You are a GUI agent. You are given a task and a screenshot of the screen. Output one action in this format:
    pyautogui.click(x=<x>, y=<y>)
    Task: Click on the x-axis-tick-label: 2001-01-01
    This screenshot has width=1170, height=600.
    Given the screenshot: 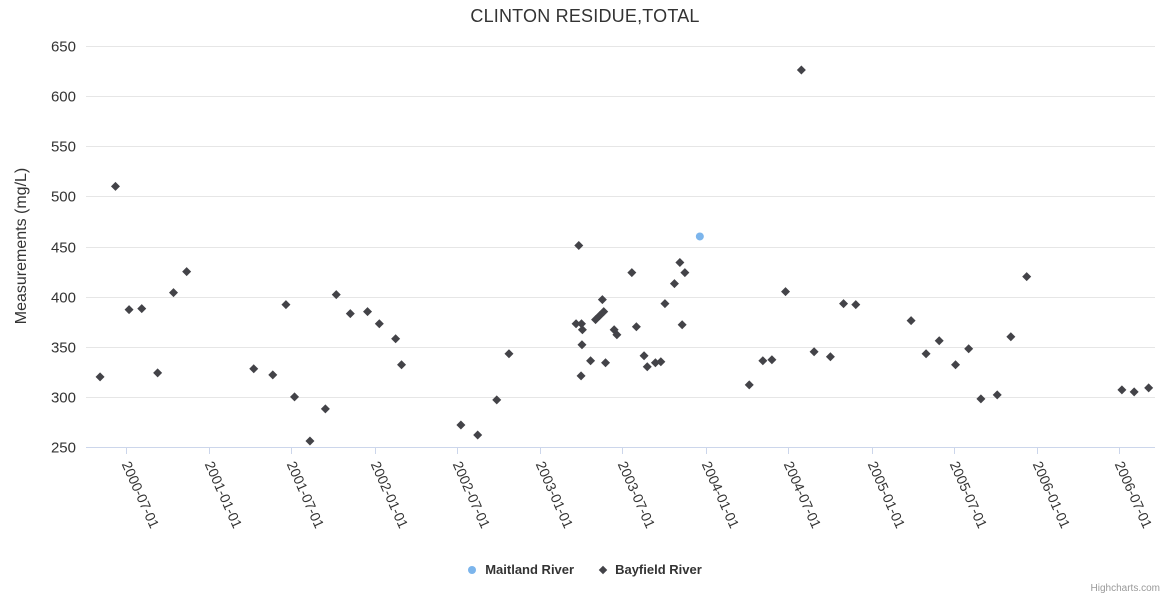 What is the action you would take?
    pyautogui.click(x=224, y=495)
    